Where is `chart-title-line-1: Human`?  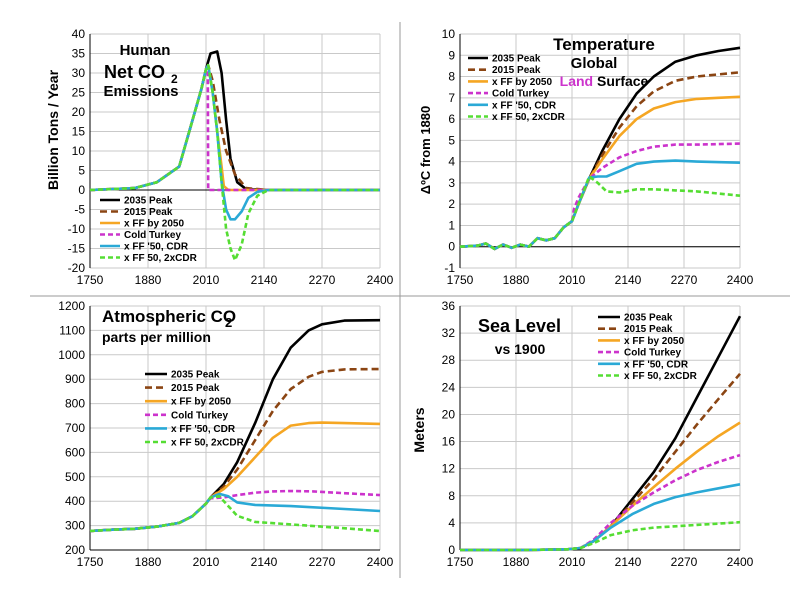
chart-title-line-1: Human is located at coordinates (145, 50).